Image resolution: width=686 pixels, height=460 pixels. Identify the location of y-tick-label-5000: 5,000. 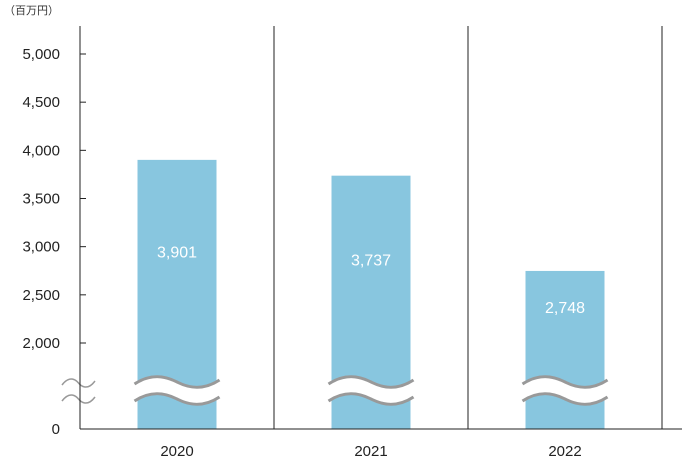
(41, 54).